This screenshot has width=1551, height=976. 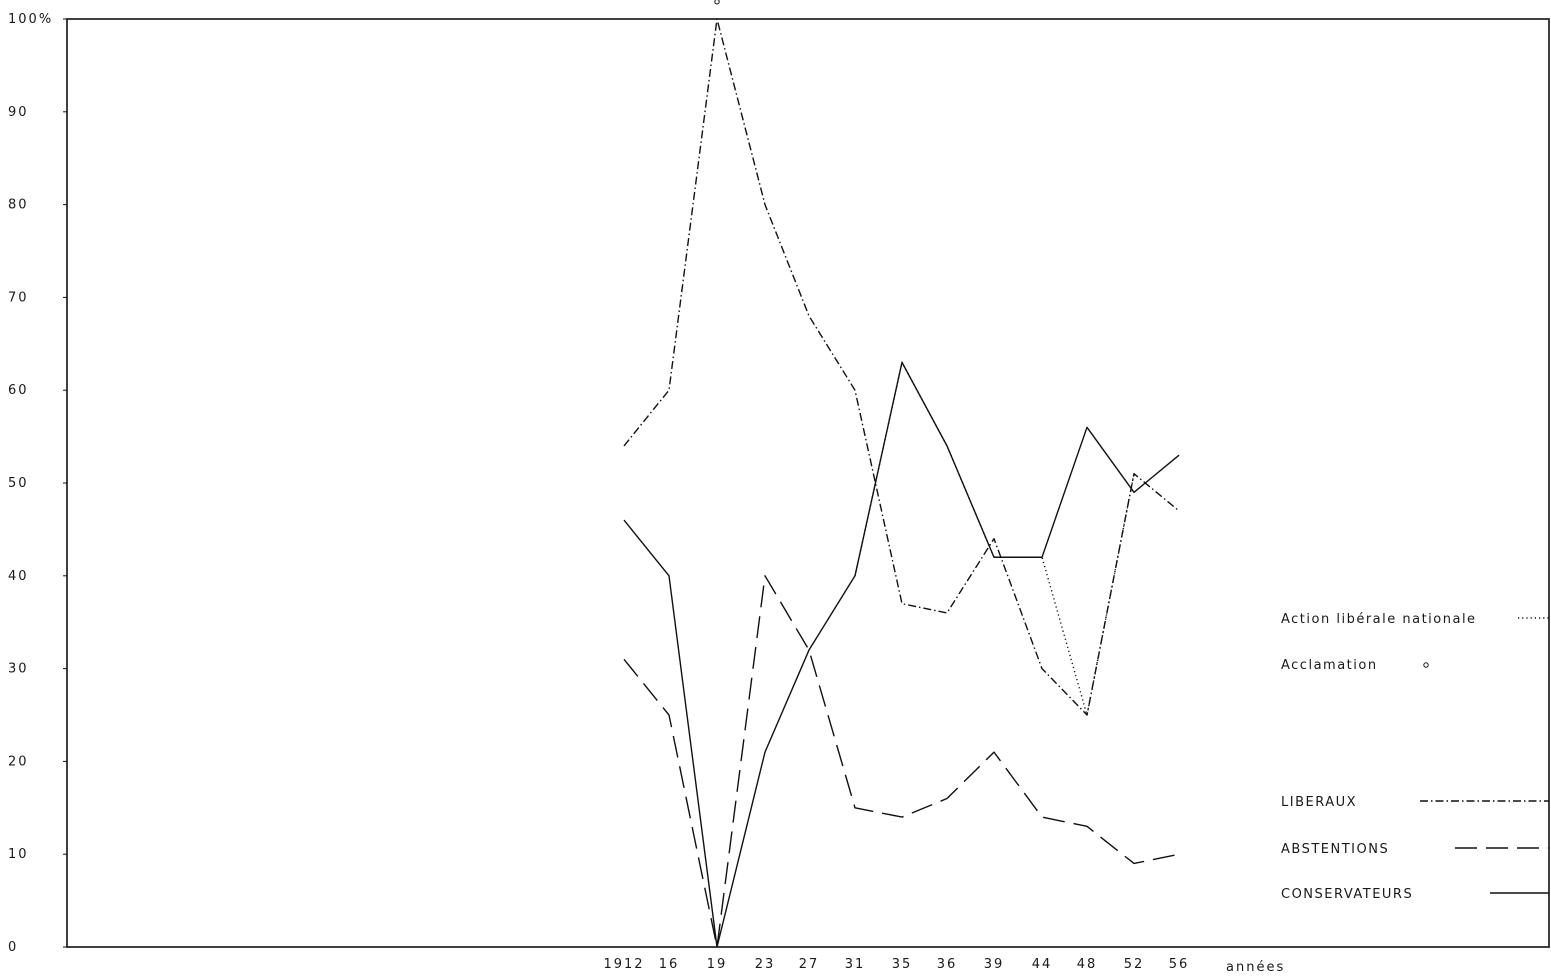 I want to click on x-tick-label: 44, so click(x=1042, y=964).